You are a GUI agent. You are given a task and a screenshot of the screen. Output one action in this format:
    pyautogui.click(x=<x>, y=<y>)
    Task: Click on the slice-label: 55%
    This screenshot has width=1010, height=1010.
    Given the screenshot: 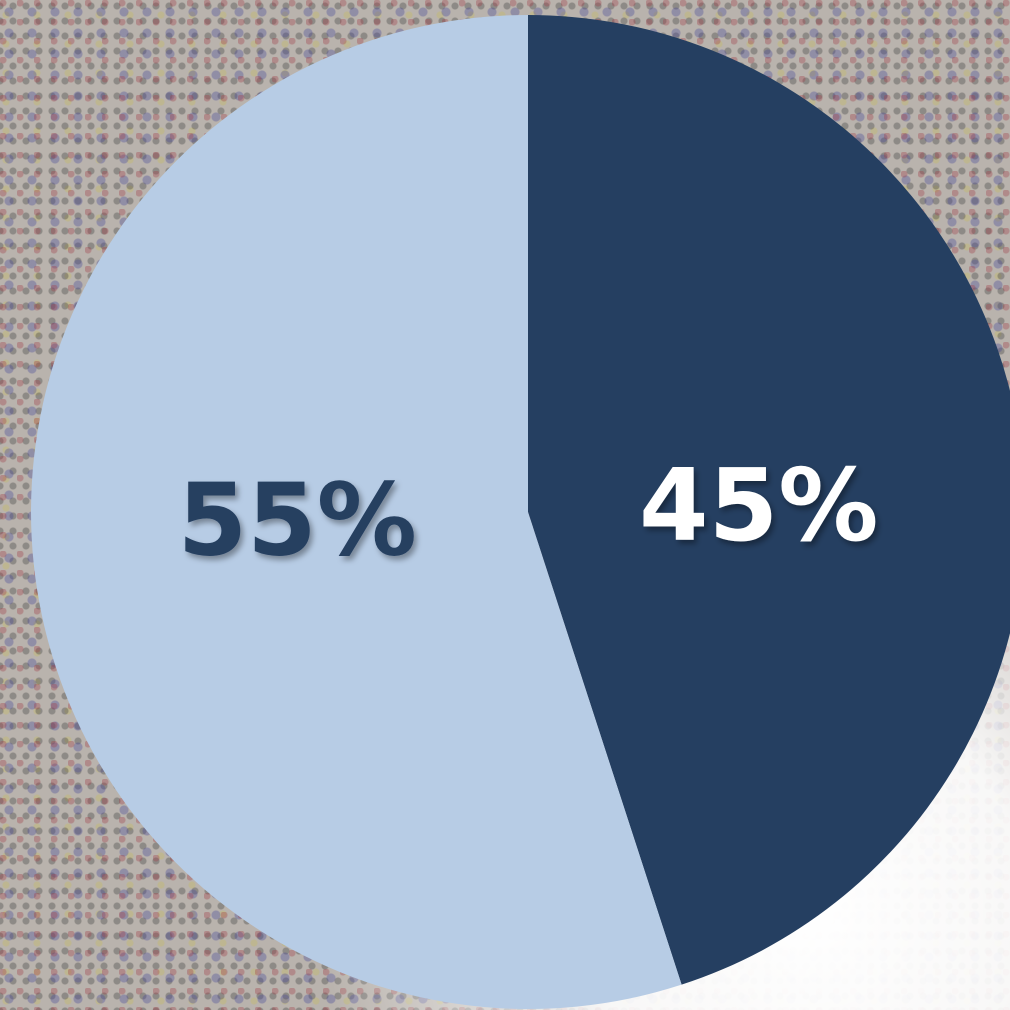 What is the action you would take?
    pyautogui.click(x=297, y=520)
    